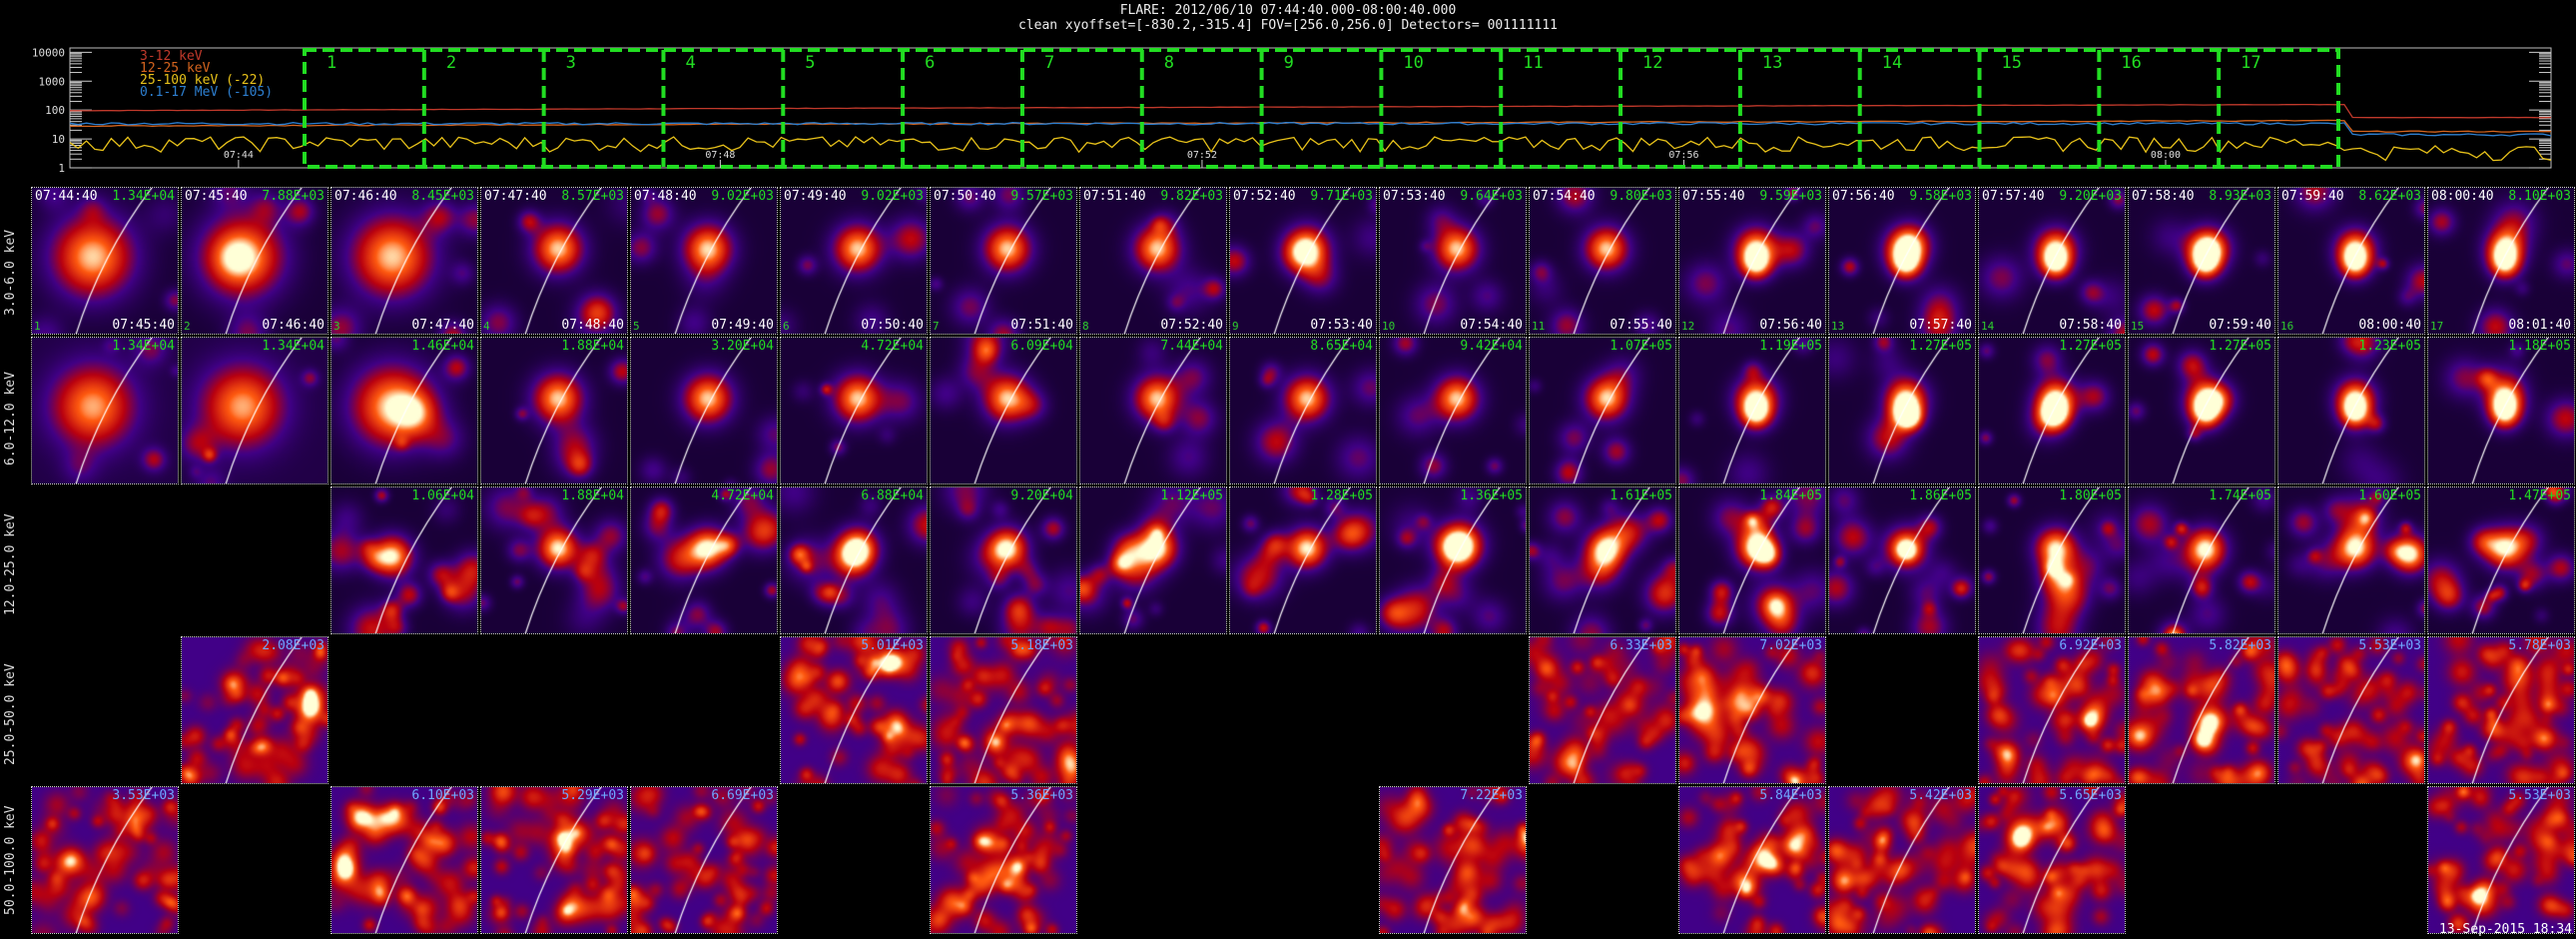 The height and width of the screenshot is (939, 2576). What do you see at coordinates (2351, 560) in the screenshot?
I see `image-cell: 1.60E+05` at bounding box center [2351, 560].